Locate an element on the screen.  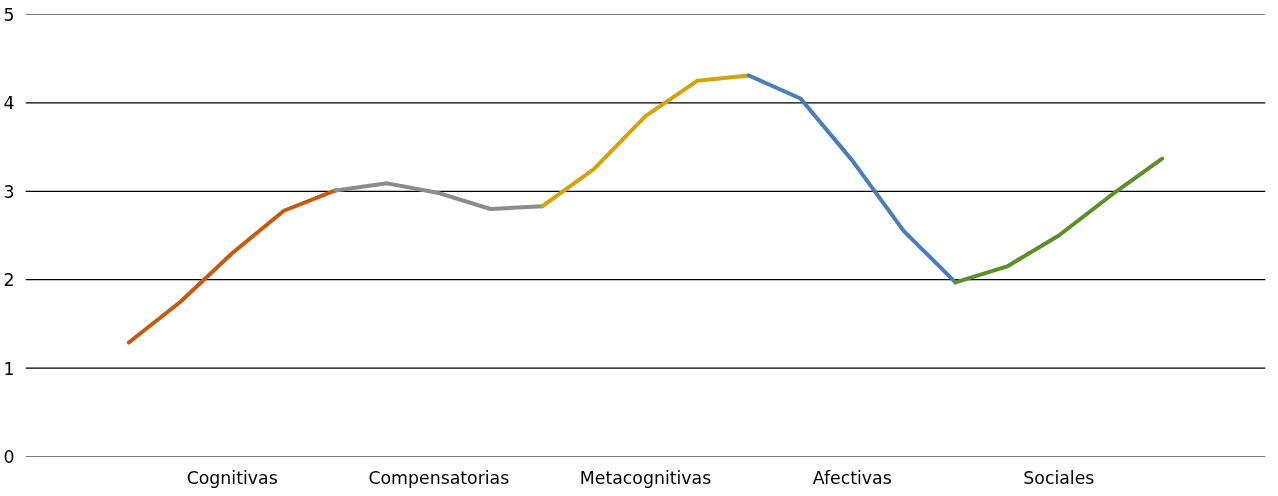
x-tick-label: Cognitivas is located at coordinates (232, 477).